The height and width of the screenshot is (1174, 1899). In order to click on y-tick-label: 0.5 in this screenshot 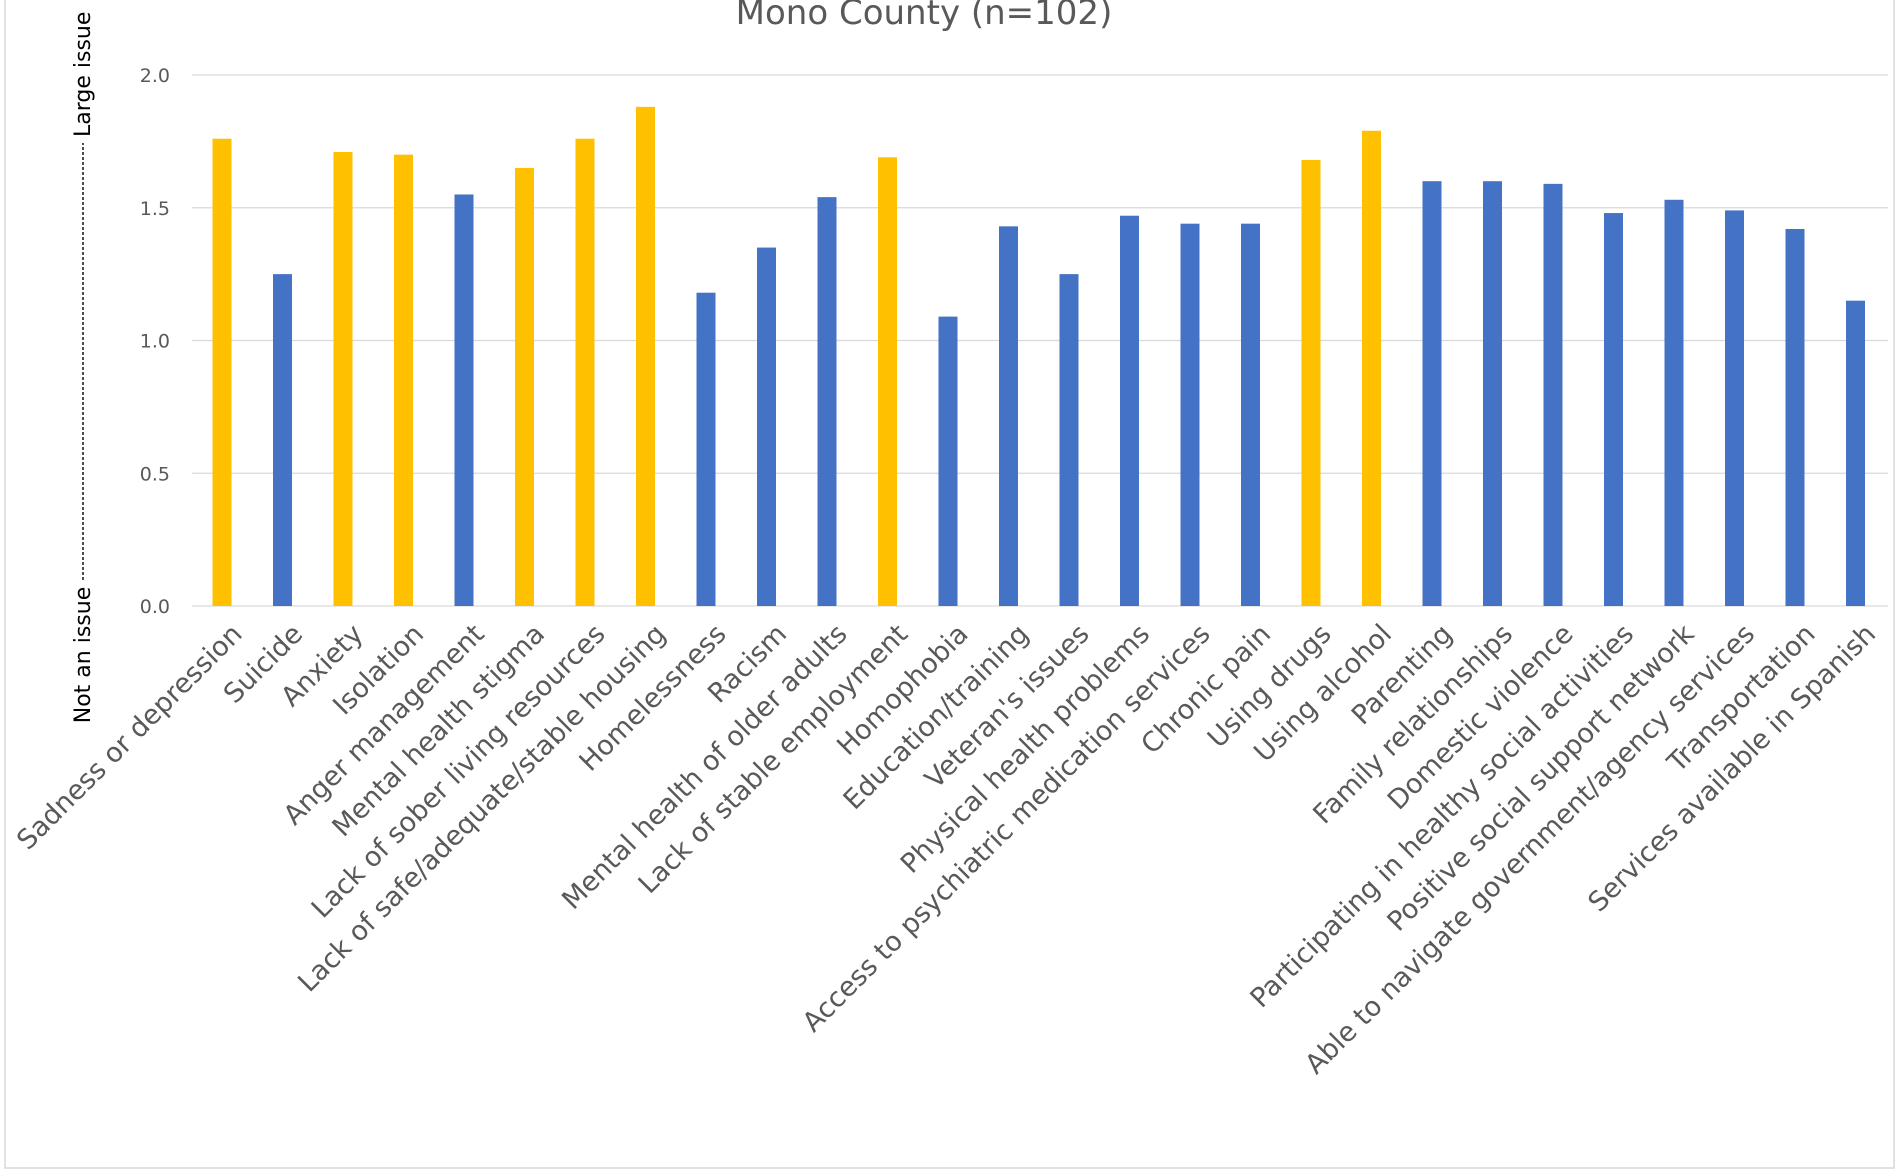, I will do `click(155, 474)`.